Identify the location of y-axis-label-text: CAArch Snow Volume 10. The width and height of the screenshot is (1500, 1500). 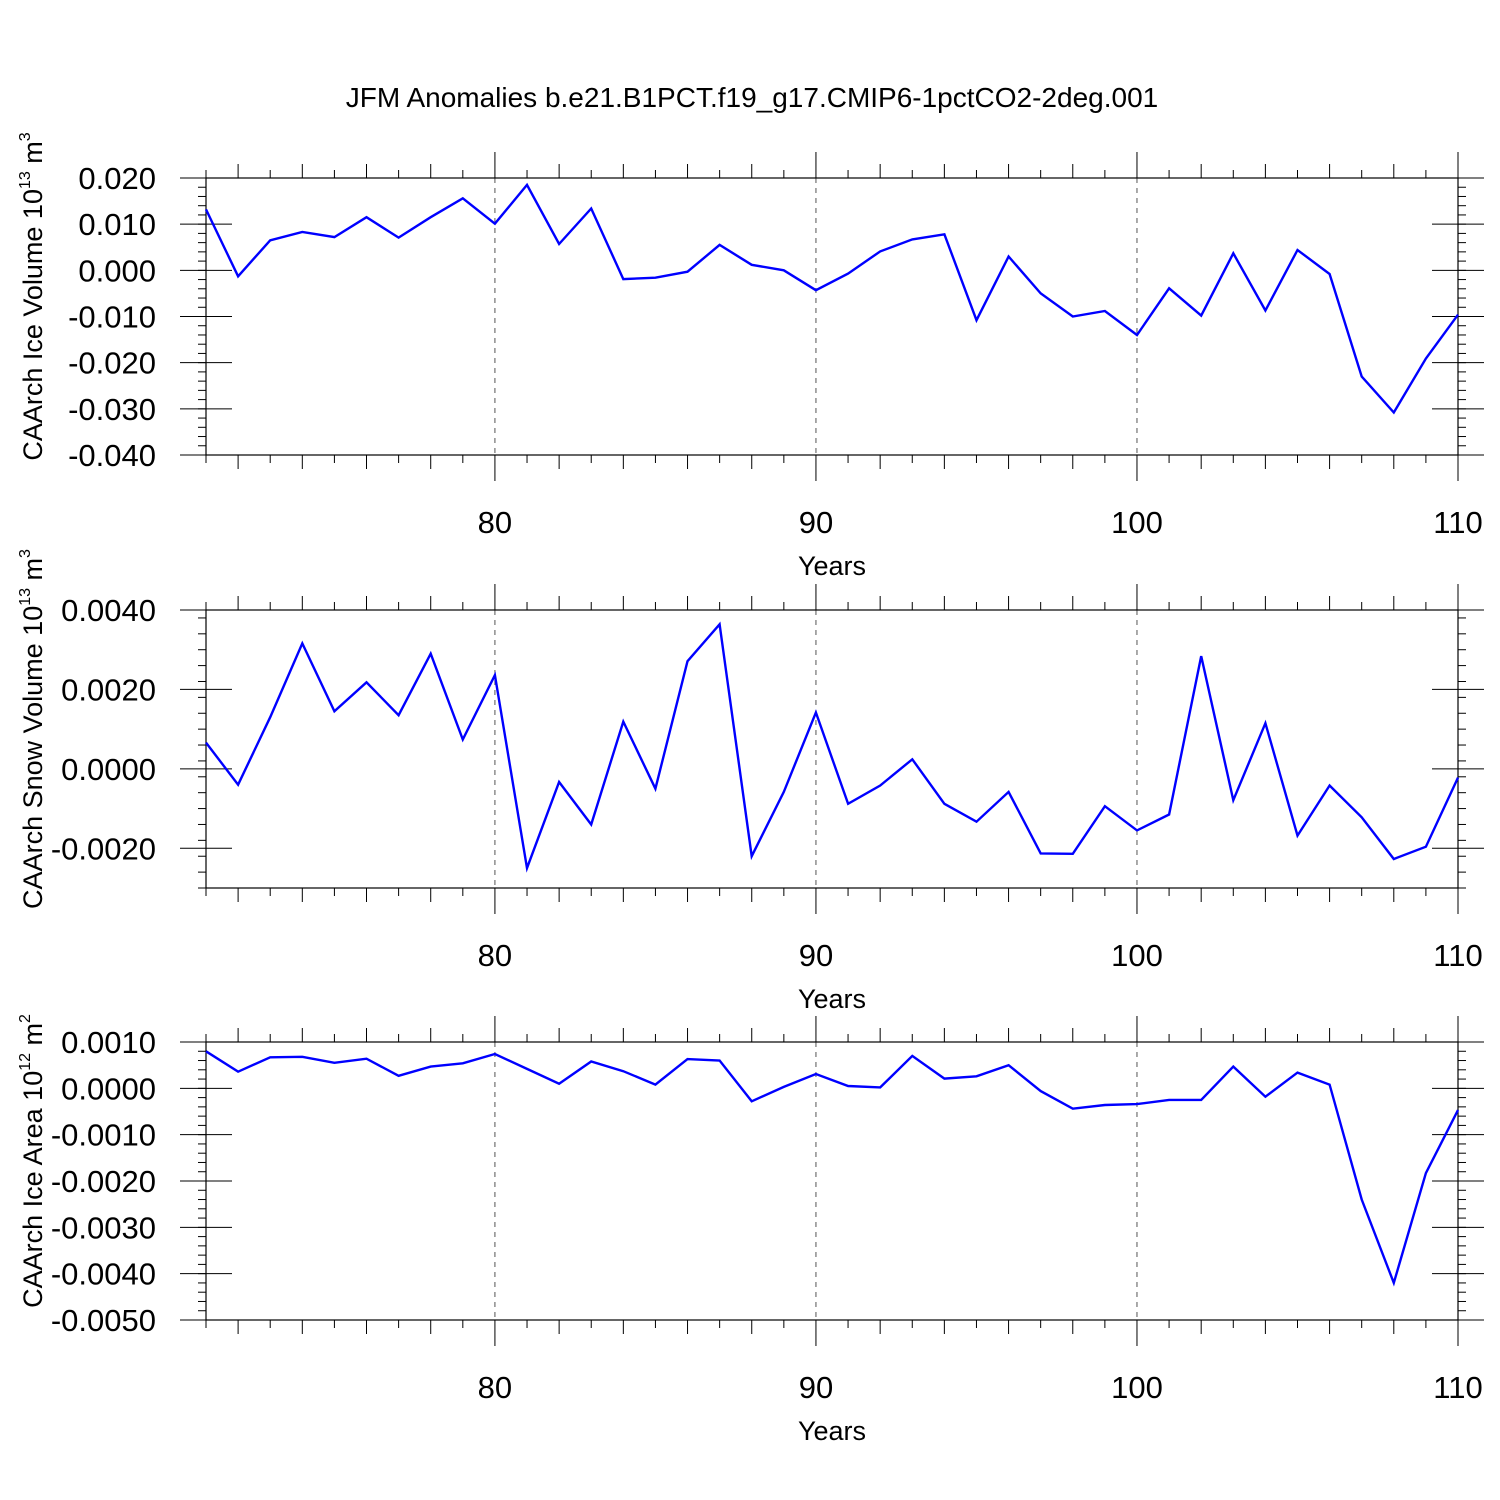
(33, 757).